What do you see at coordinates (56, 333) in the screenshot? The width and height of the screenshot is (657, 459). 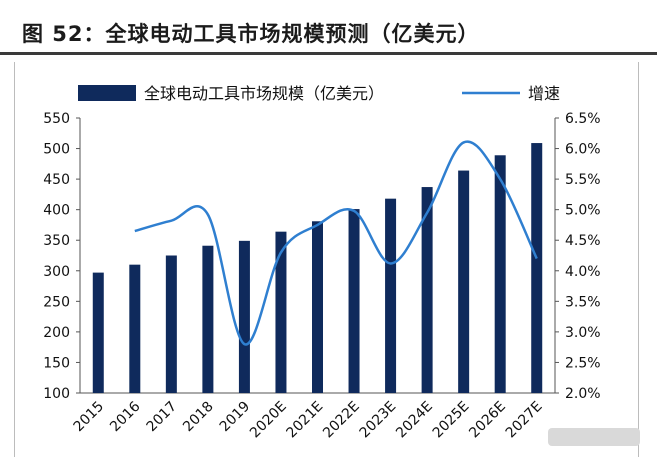 I see `y-left-tick-label: 200` at bounding box center [56, 333].